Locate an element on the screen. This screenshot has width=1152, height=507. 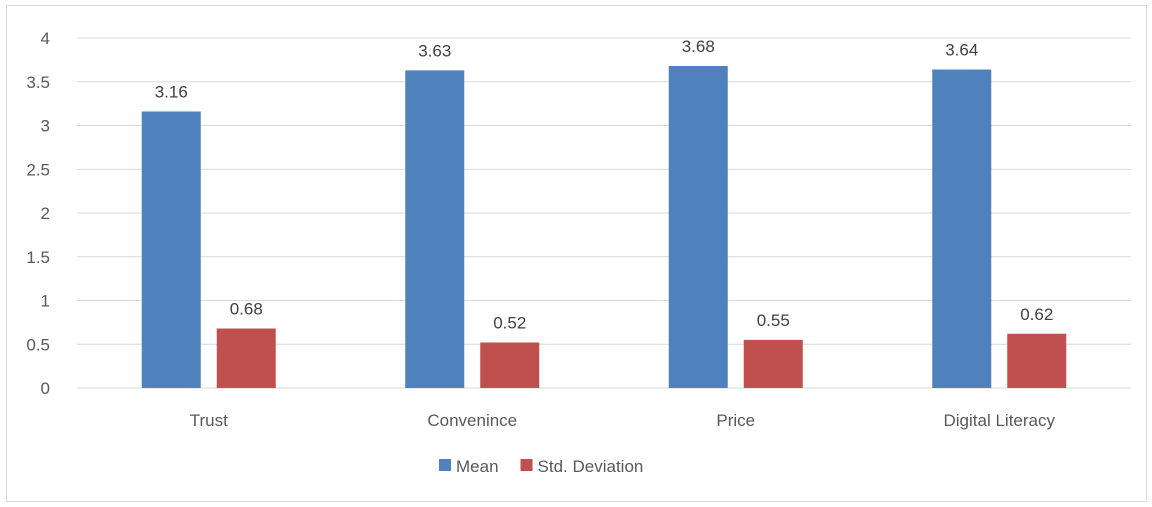
legend: Mean Std. Deviation is located at coordinates (541, 466).